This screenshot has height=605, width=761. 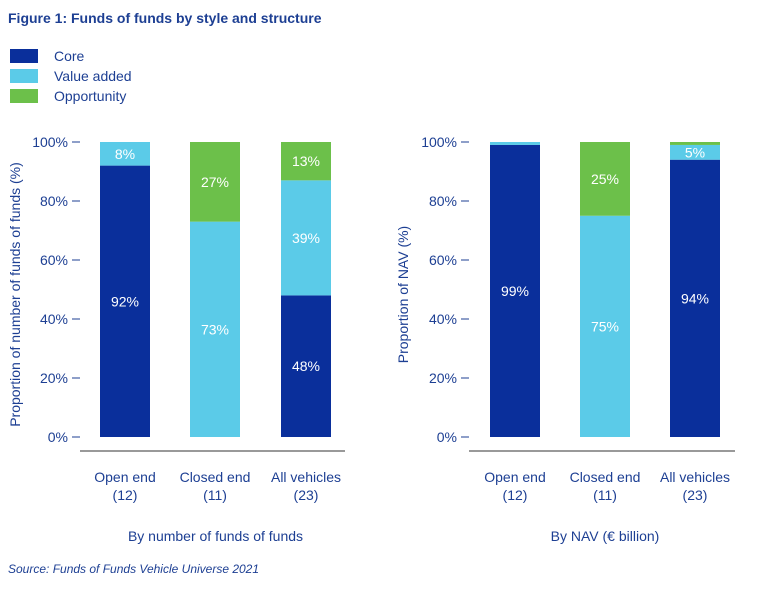 What do you see at coordinates (403, 294) in the screenshot?
I see `y-axis-label: Proportion of NAV (%)` at bounding box center [403, 294].